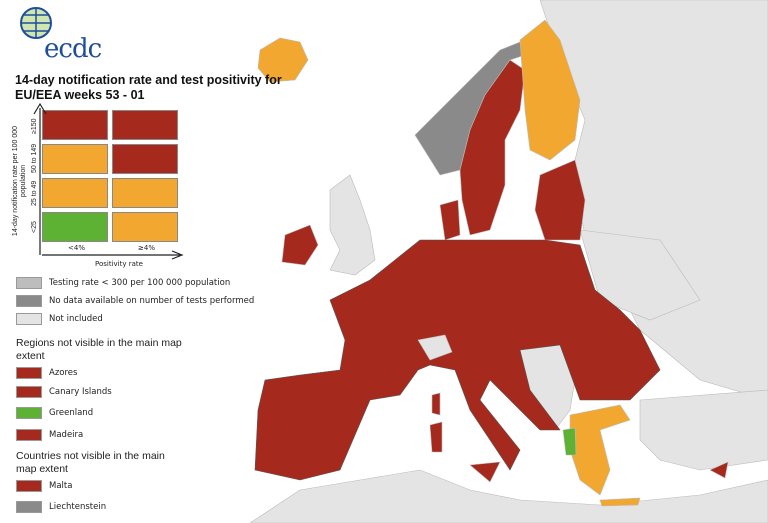 This screenshot has width=768, height=523. What do you see at coordinates (703, 430) in the screenshot?
I see `region-turkey` at bounding box center [703, 430].